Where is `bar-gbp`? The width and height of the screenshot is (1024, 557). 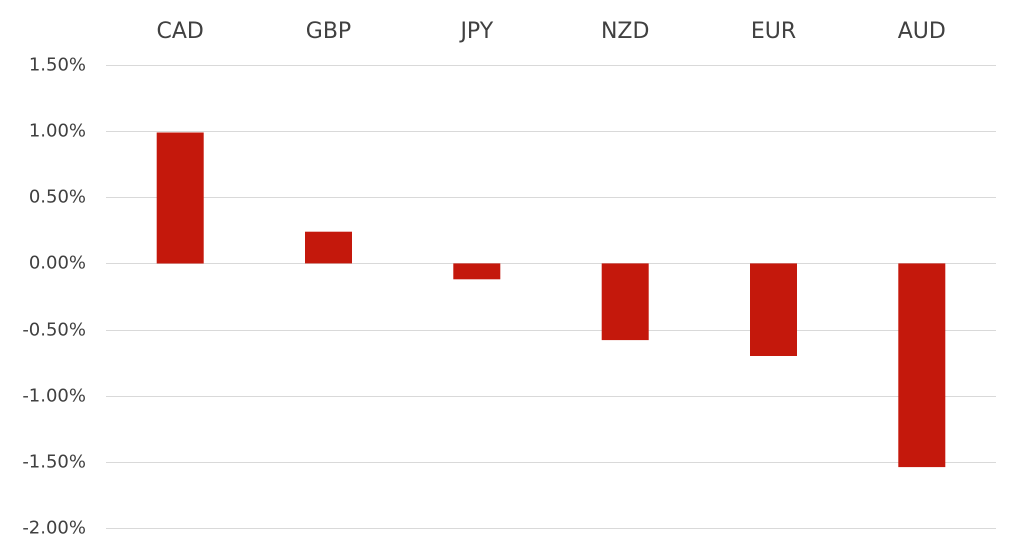 bar-gbp is located at coordinates (328, 247).